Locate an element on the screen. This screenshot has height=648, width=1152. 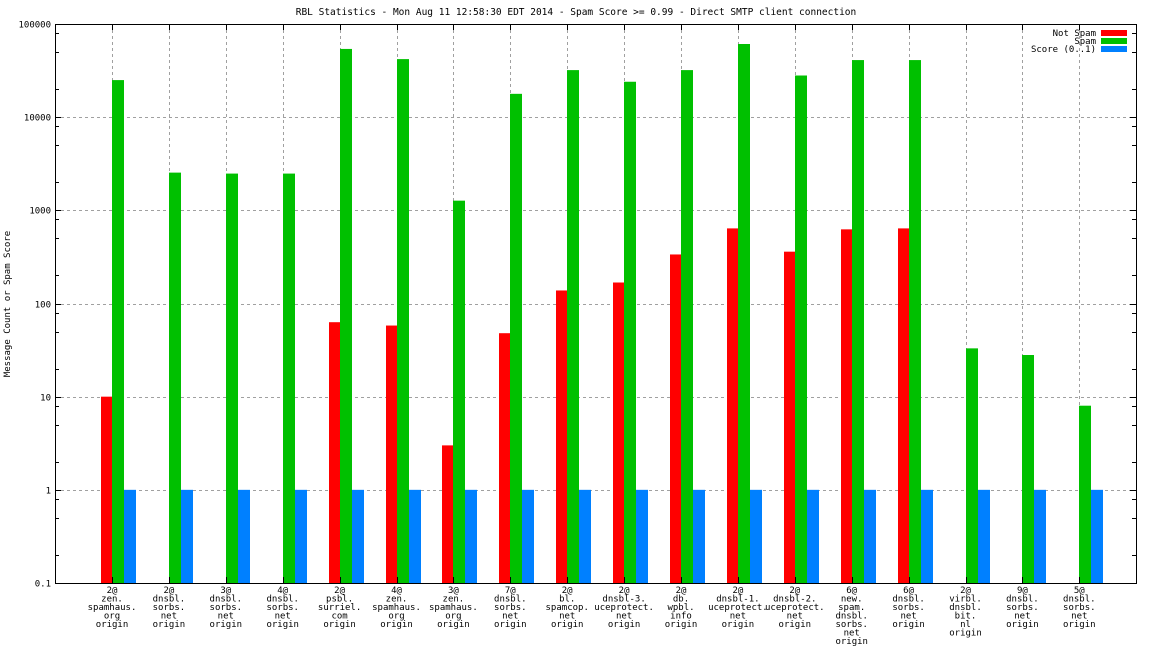
x-tick-label-line: spam. is located at coordinates (851, 608).